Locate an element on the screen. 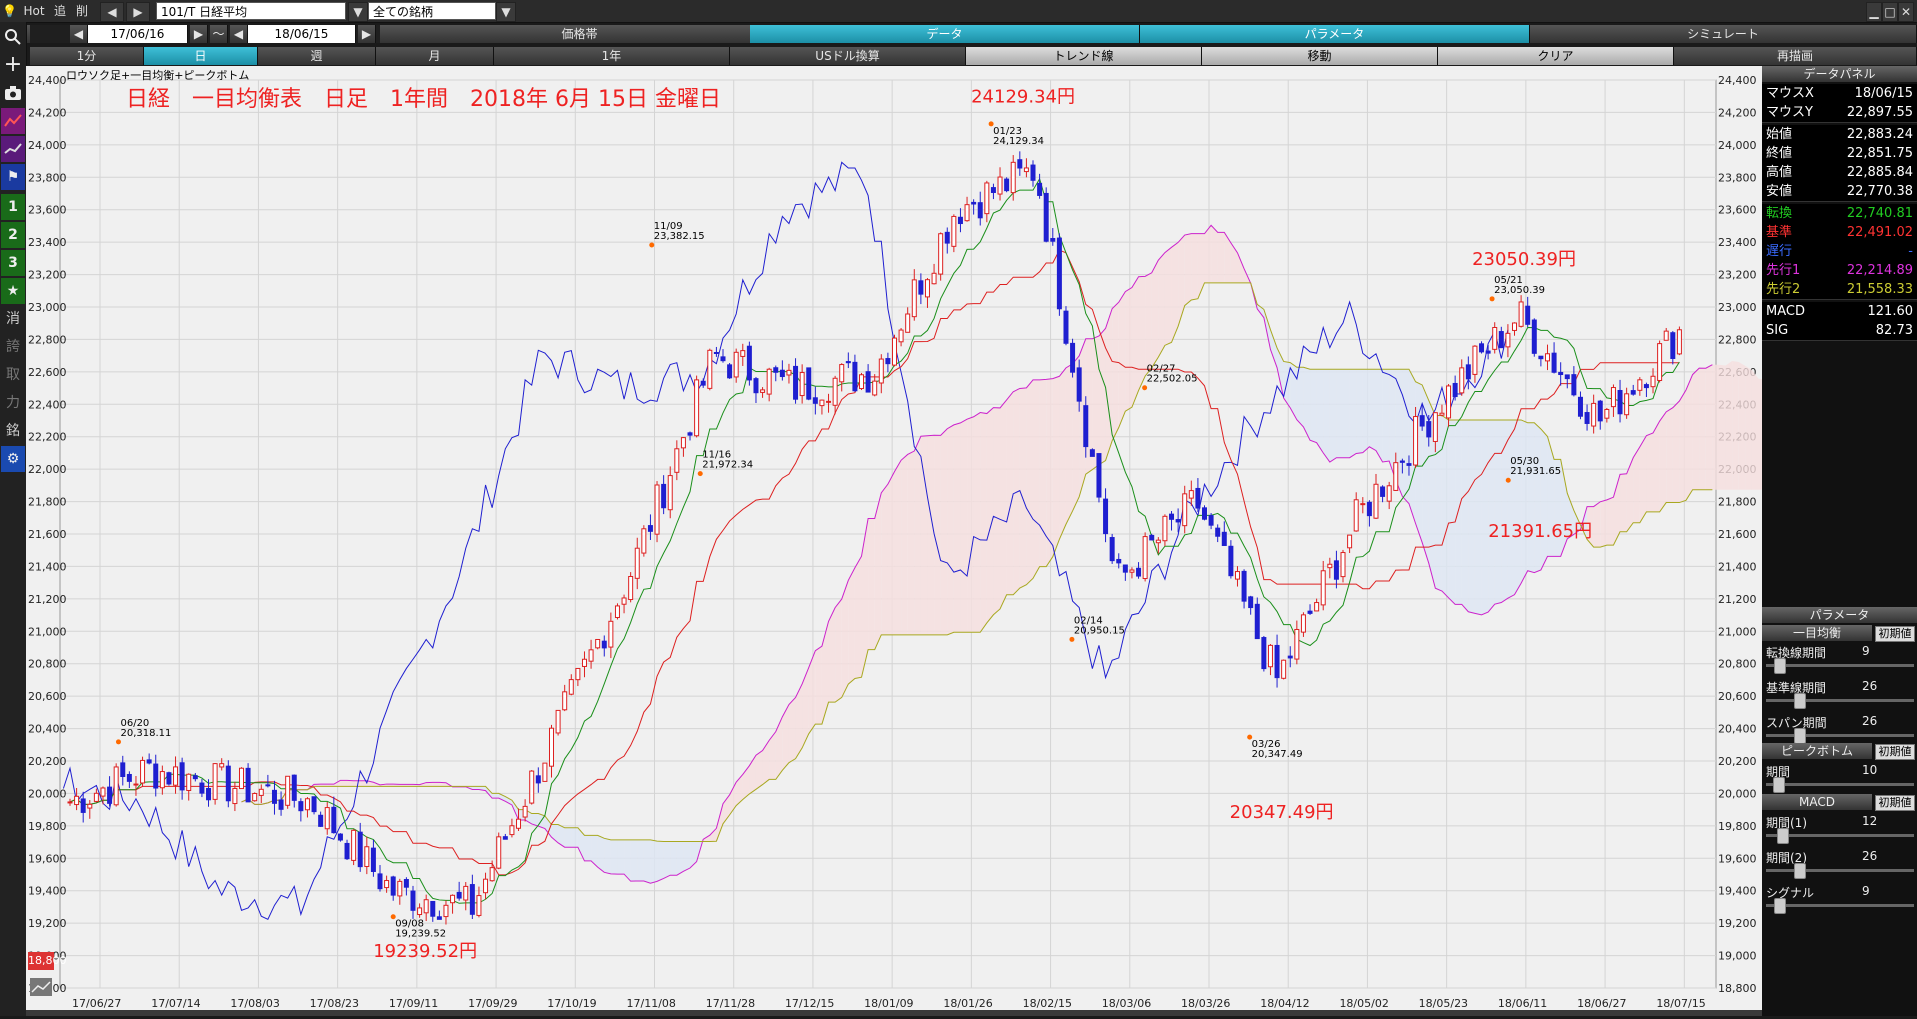  clear-button: クリア is located at coordinates (1556, 56).